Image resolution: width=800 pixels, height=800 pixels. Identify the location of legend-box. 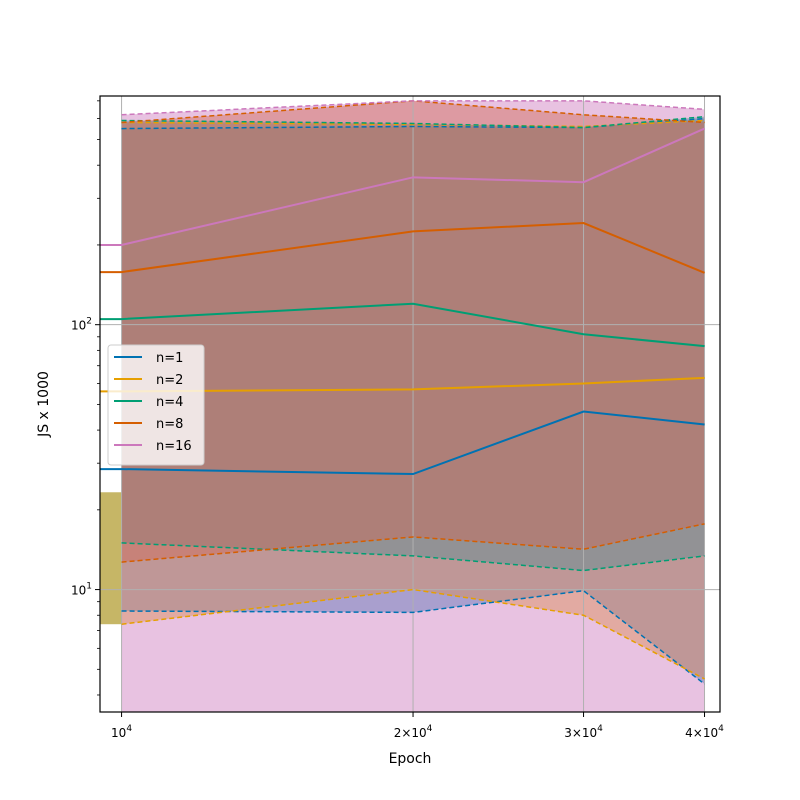
(156, 405).